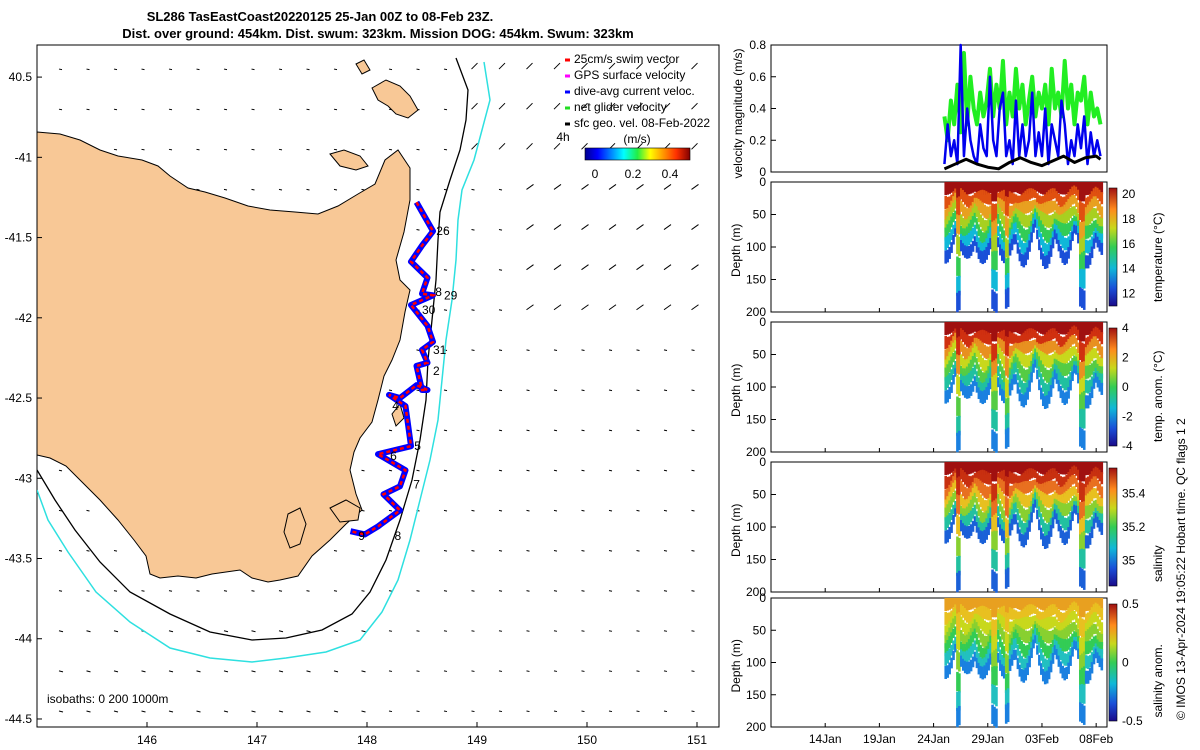 This screenshot has height=750, width=1200. What do you see at coordinates (633, 174) in the screenshot?
I see `colorbar-tick-0.2: 0.2` at bounding box center [633, 174].